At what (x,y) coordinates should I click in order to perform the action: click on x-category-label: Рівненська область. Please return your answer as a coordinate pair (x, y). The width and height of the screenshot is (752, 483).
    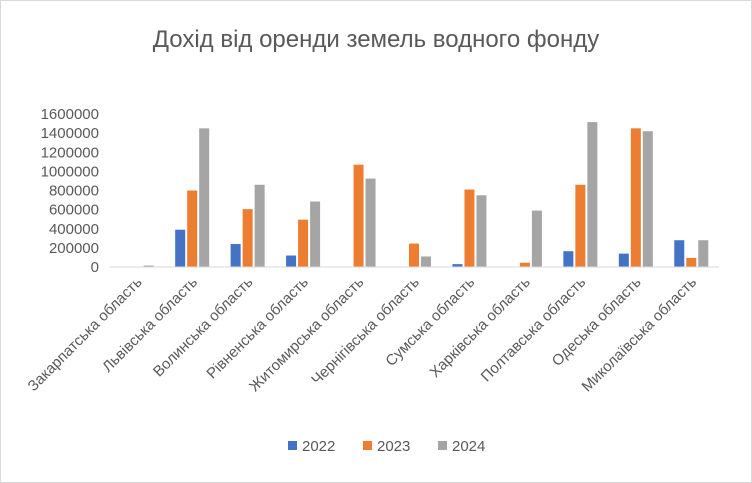
    Looking at the image, I should click on (257, 328).